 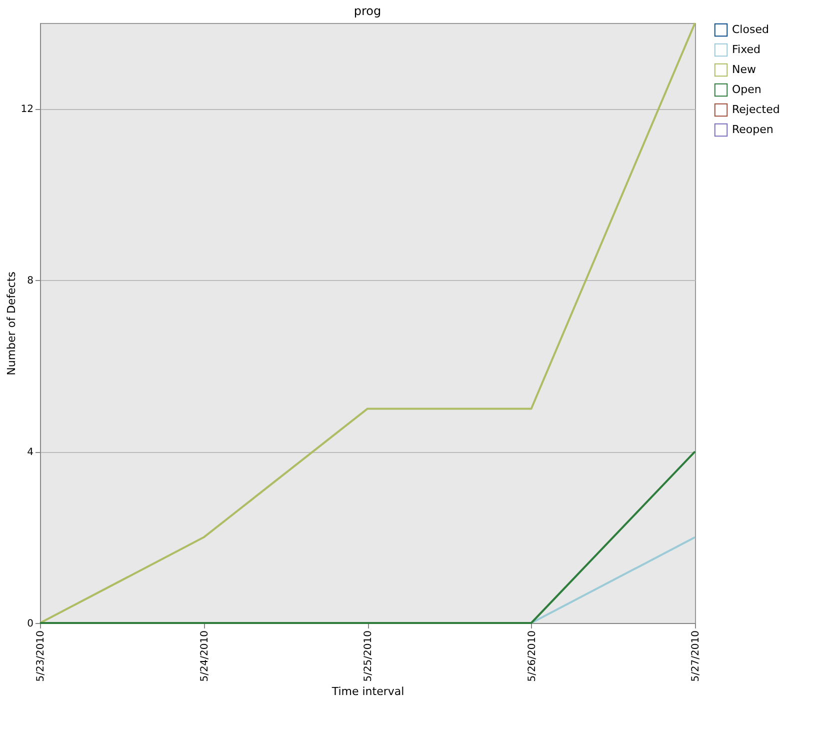 I want to click on x-tick-label: 5/24/2010, so click(x=204, y=656).